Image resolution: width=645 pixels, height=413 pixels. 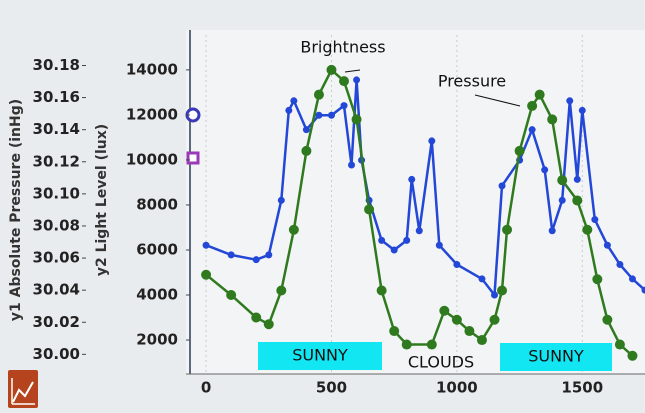 What do you see at coordinates (56, 65) in the screenshot?
I see `y1-tick-label: 30.18` at bounding box center [56, 65].